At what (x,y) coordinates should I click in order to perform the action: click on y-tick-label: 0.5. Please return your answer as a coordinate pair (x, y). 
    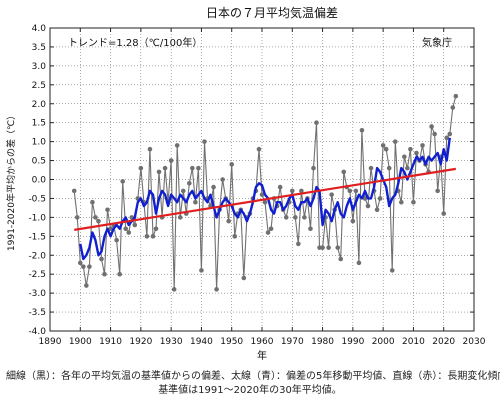
    Looking at the image, I should click on (39, 162).